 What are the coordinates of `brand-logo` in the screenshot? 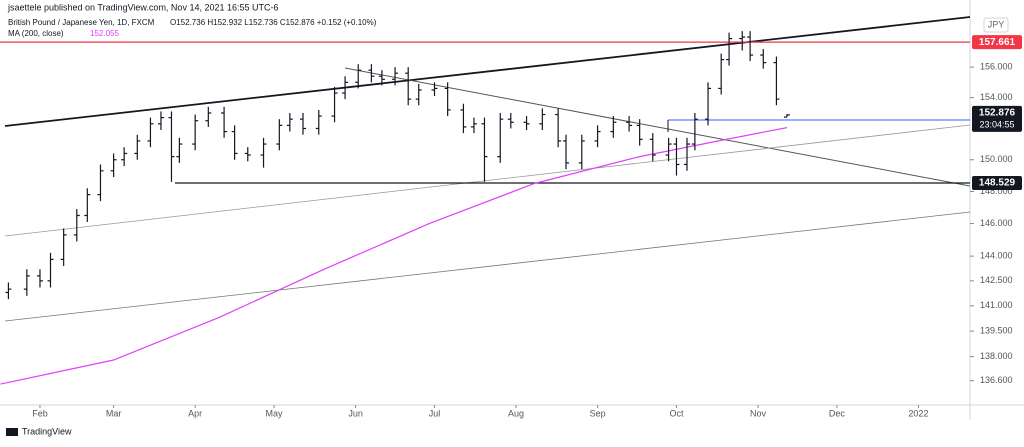 It's located at (12, 432).